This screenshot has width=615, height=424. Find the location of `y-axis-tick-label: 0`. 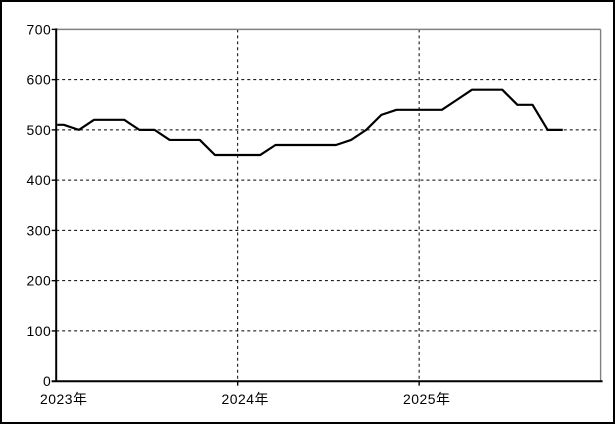

y-axis-tick-label: 0 is located at coordinates (47, 381).